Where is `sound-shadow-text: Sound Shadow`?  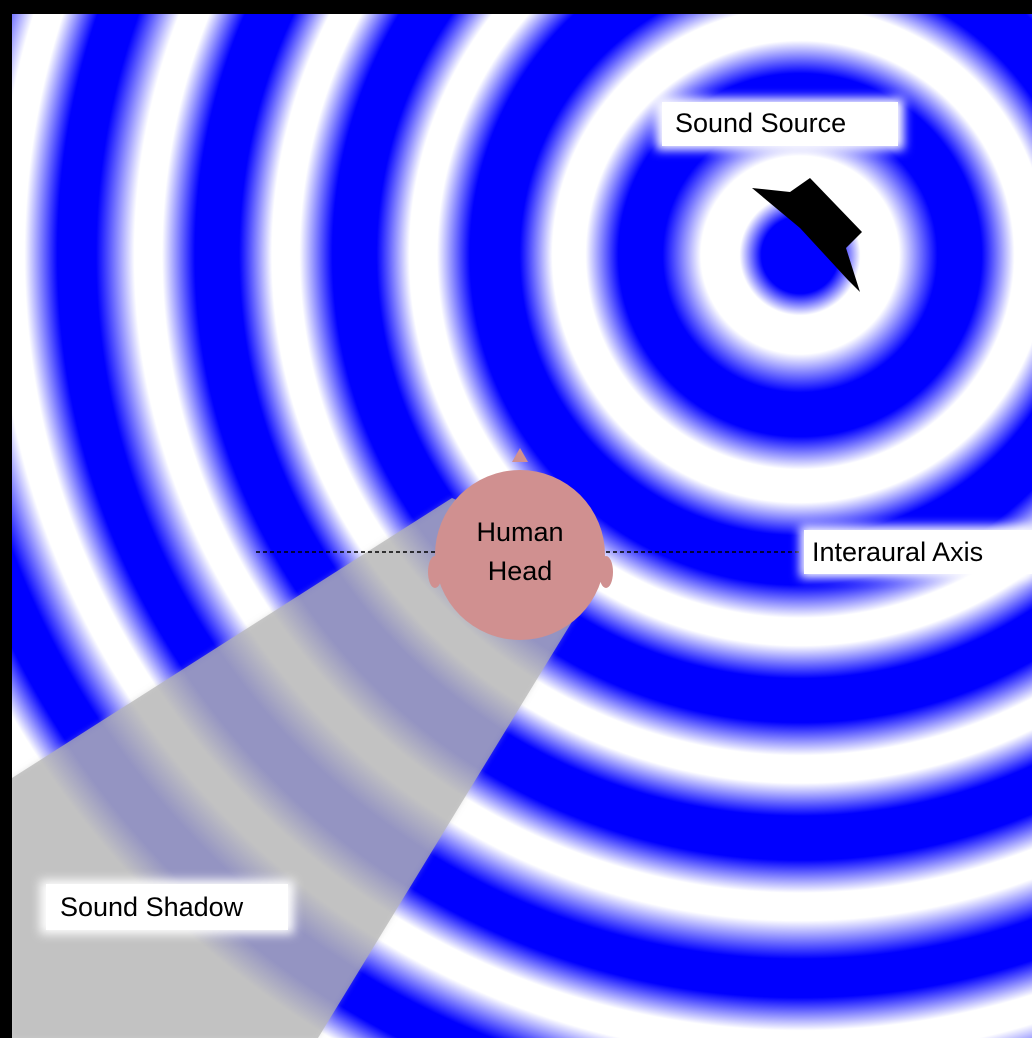
sound-shadow-text: Sound Shadow is located at coordinates (152, 907).